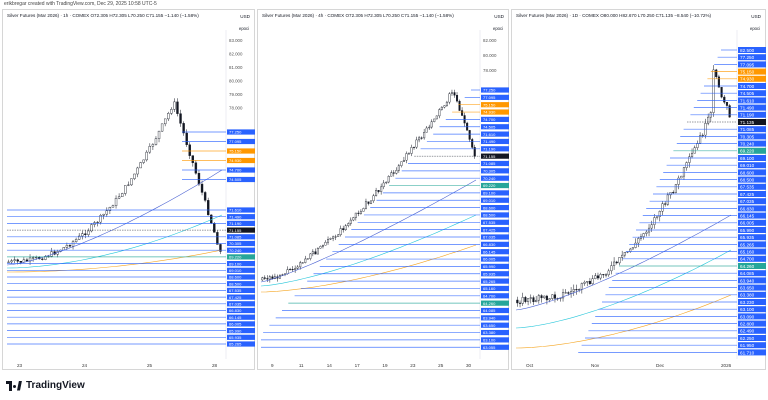 This screenshot has width=768, height=400. What do you see at coordinates (623, 262) in the screenshot?
I see `moving-average-line` at bounding box center [623, 262].